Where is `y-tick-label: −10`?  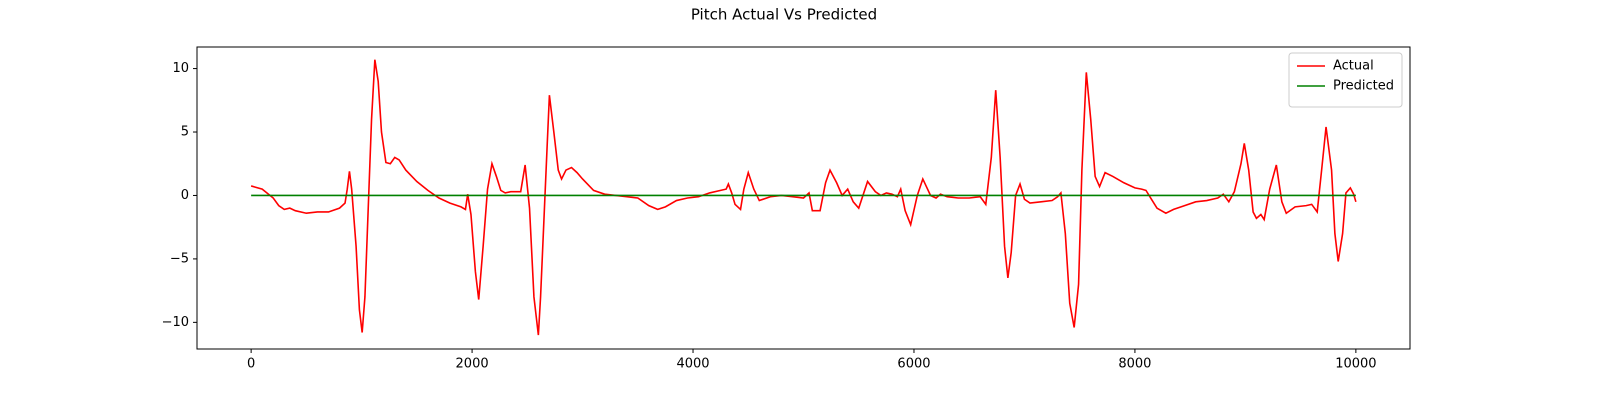 y-tick-label: −10 is located at coordinates (175, 322).